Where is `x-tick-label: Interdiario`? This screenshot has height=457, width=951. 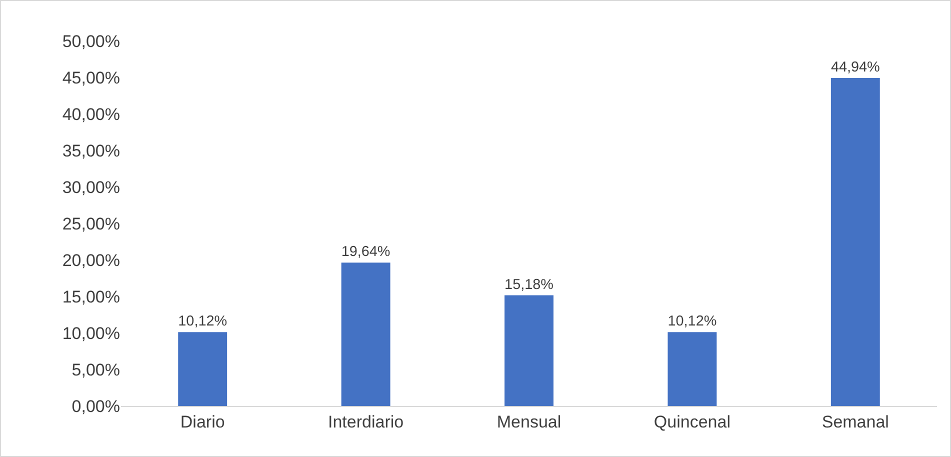
x-tick-label: Interdiario is located at coordinates (366, 422).